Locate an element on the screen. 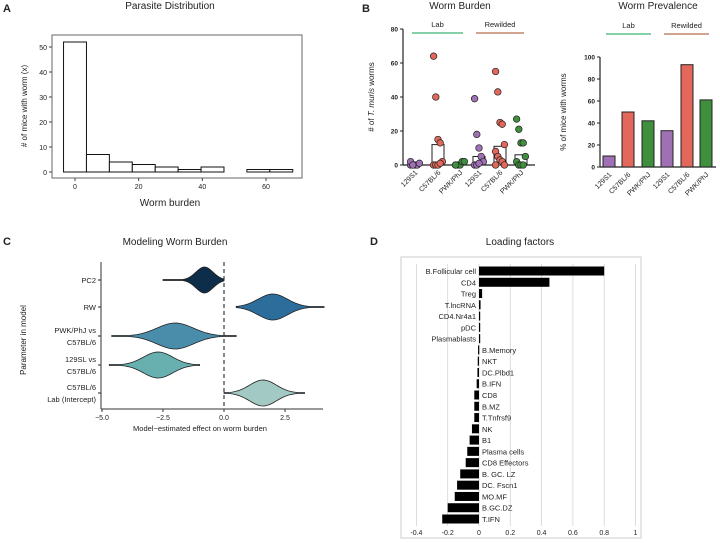 The height and width of the screenshot is (543, 720). factor-label: B.IFN is located at coordinates (491, 384).